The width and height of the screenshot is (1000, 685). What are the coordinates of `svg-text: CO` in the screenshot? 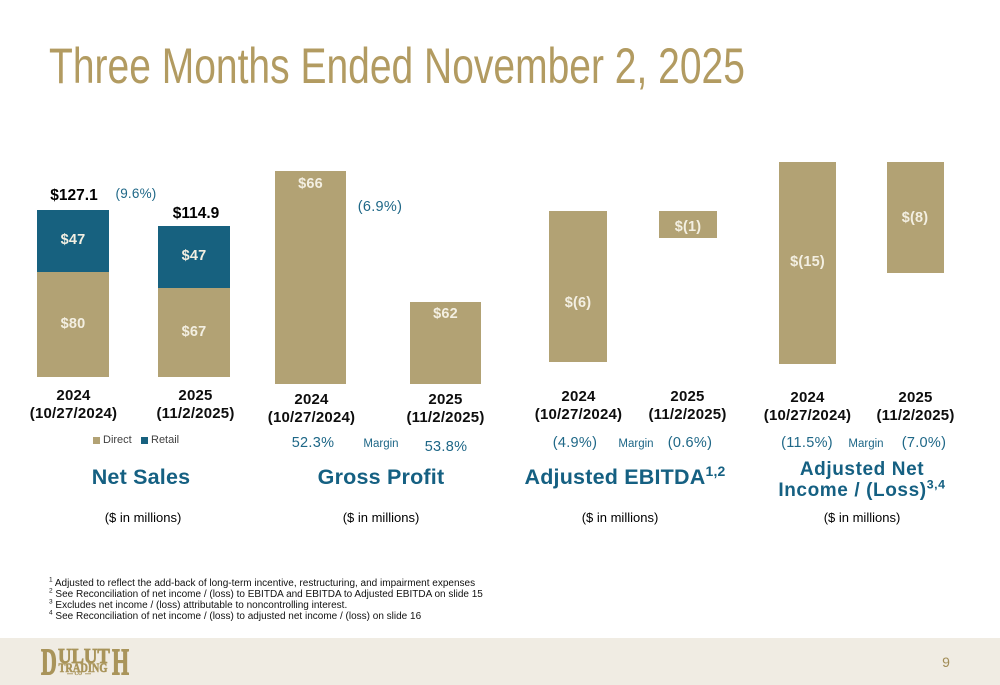 It's located at (79, 674).